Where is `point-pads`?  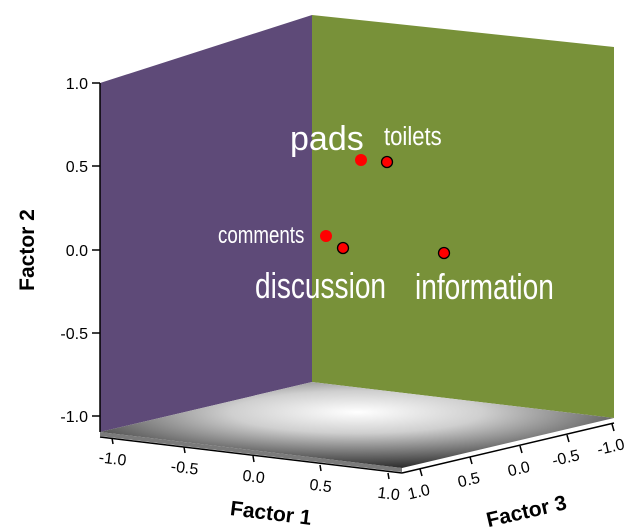 point-pads is located at coordinates (361, 160).